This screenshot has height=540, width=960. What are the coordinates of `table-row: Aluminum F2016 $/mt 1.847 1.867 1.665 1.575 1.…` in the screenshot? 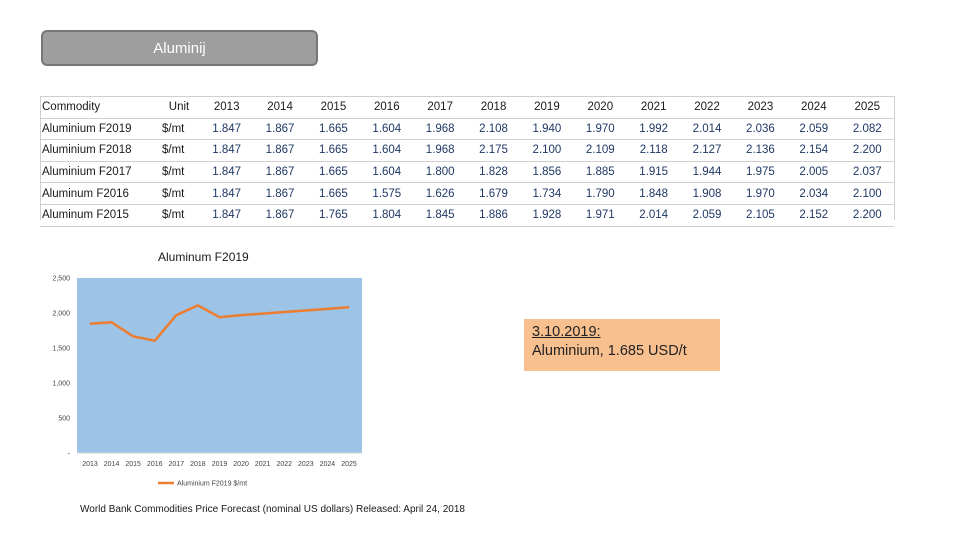 It's located at (467, 193).